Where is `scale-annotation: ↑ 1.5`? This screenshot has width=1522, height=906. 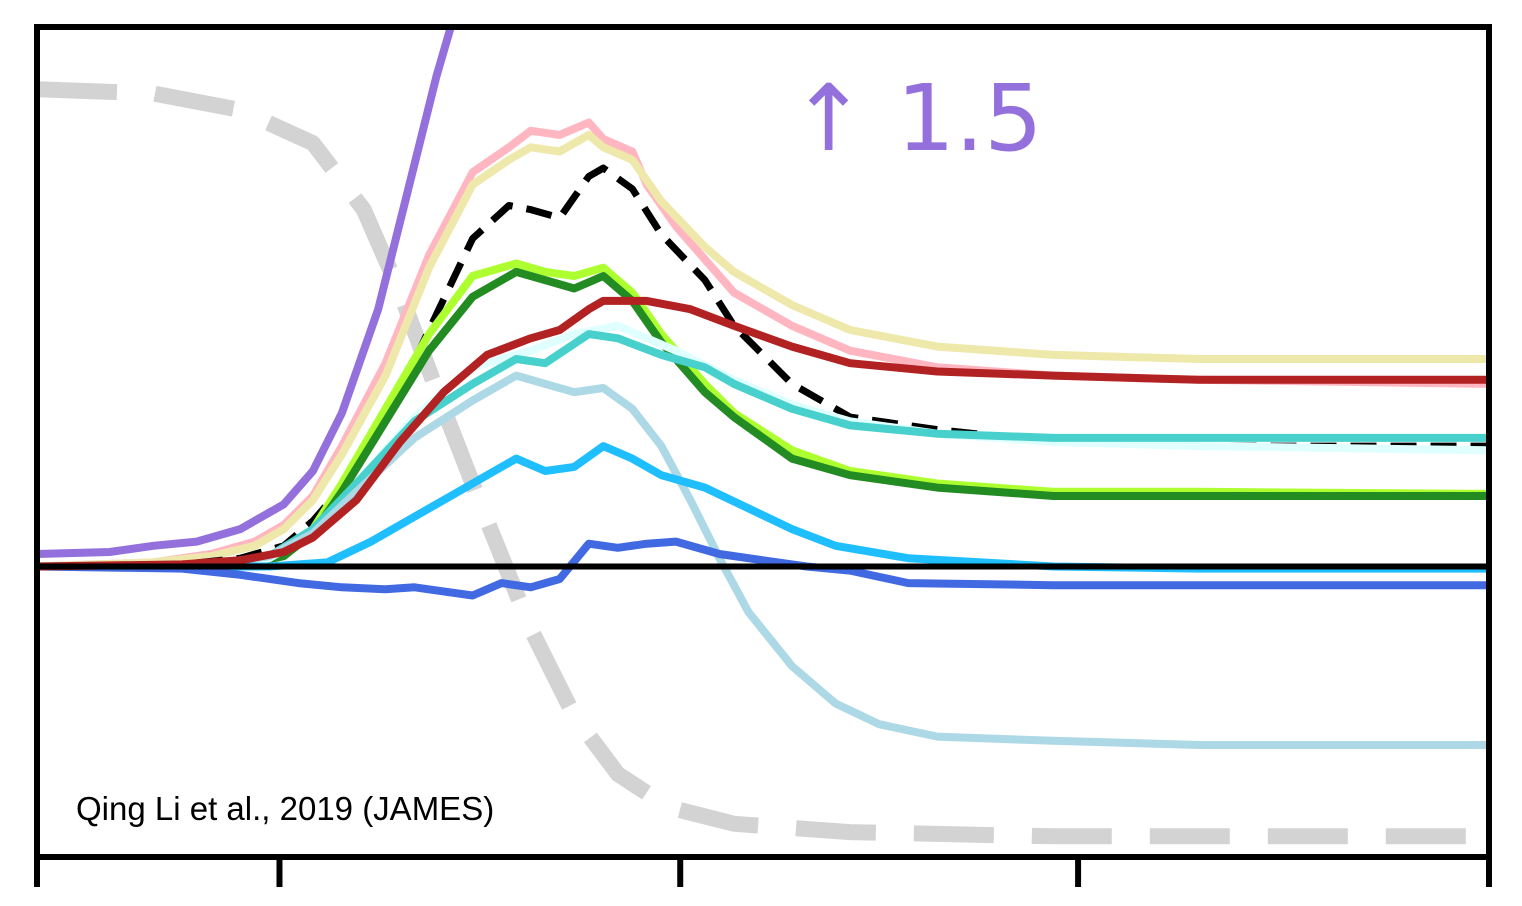
scale-annotation: ↑ 1.5 is located at coordinates (916, 118).